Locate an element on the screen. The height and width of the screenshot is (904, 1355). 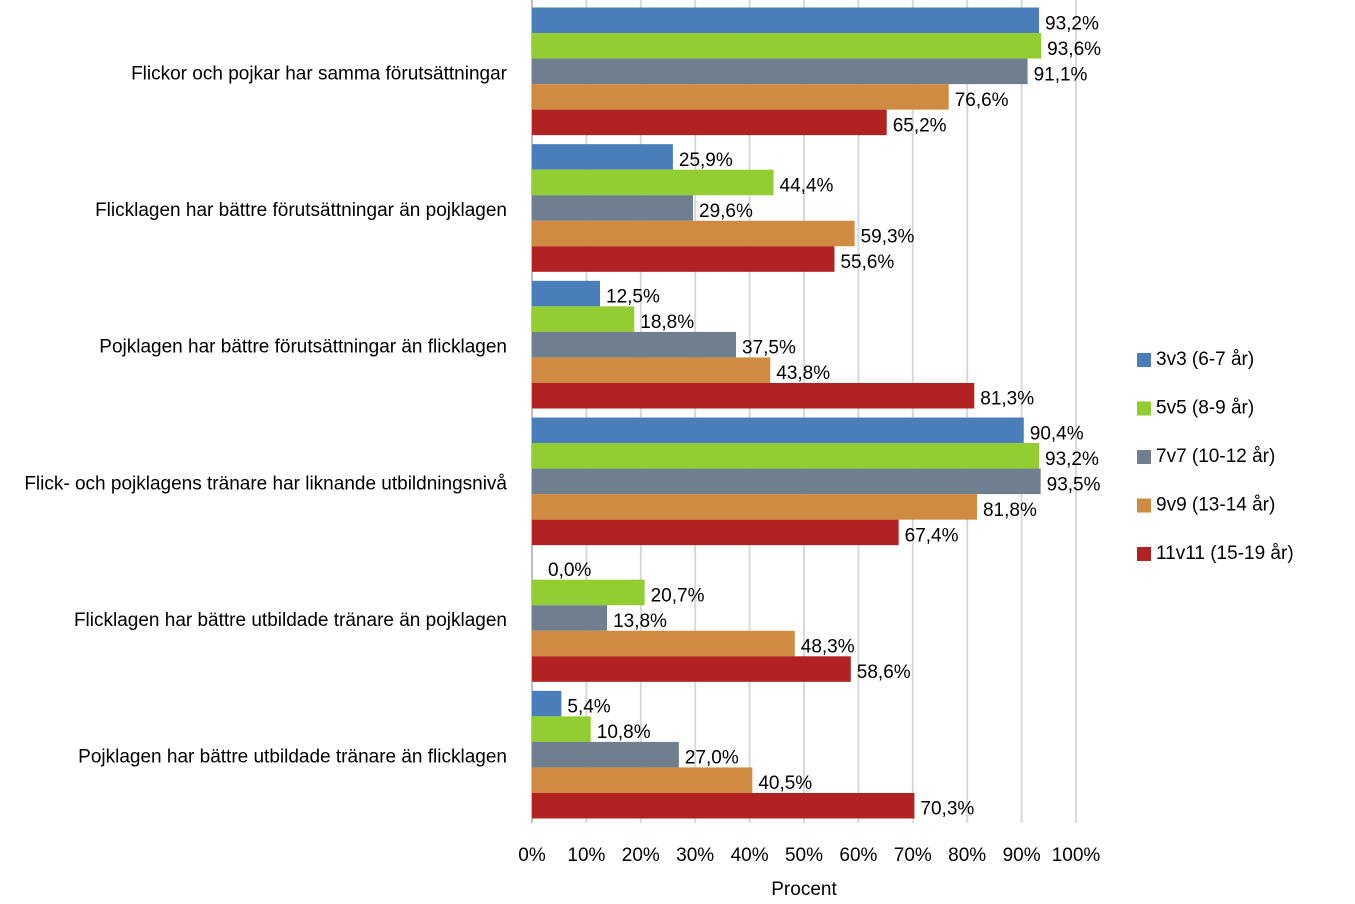
x-tick-label: 100% is located at coordinates (1076, 855).